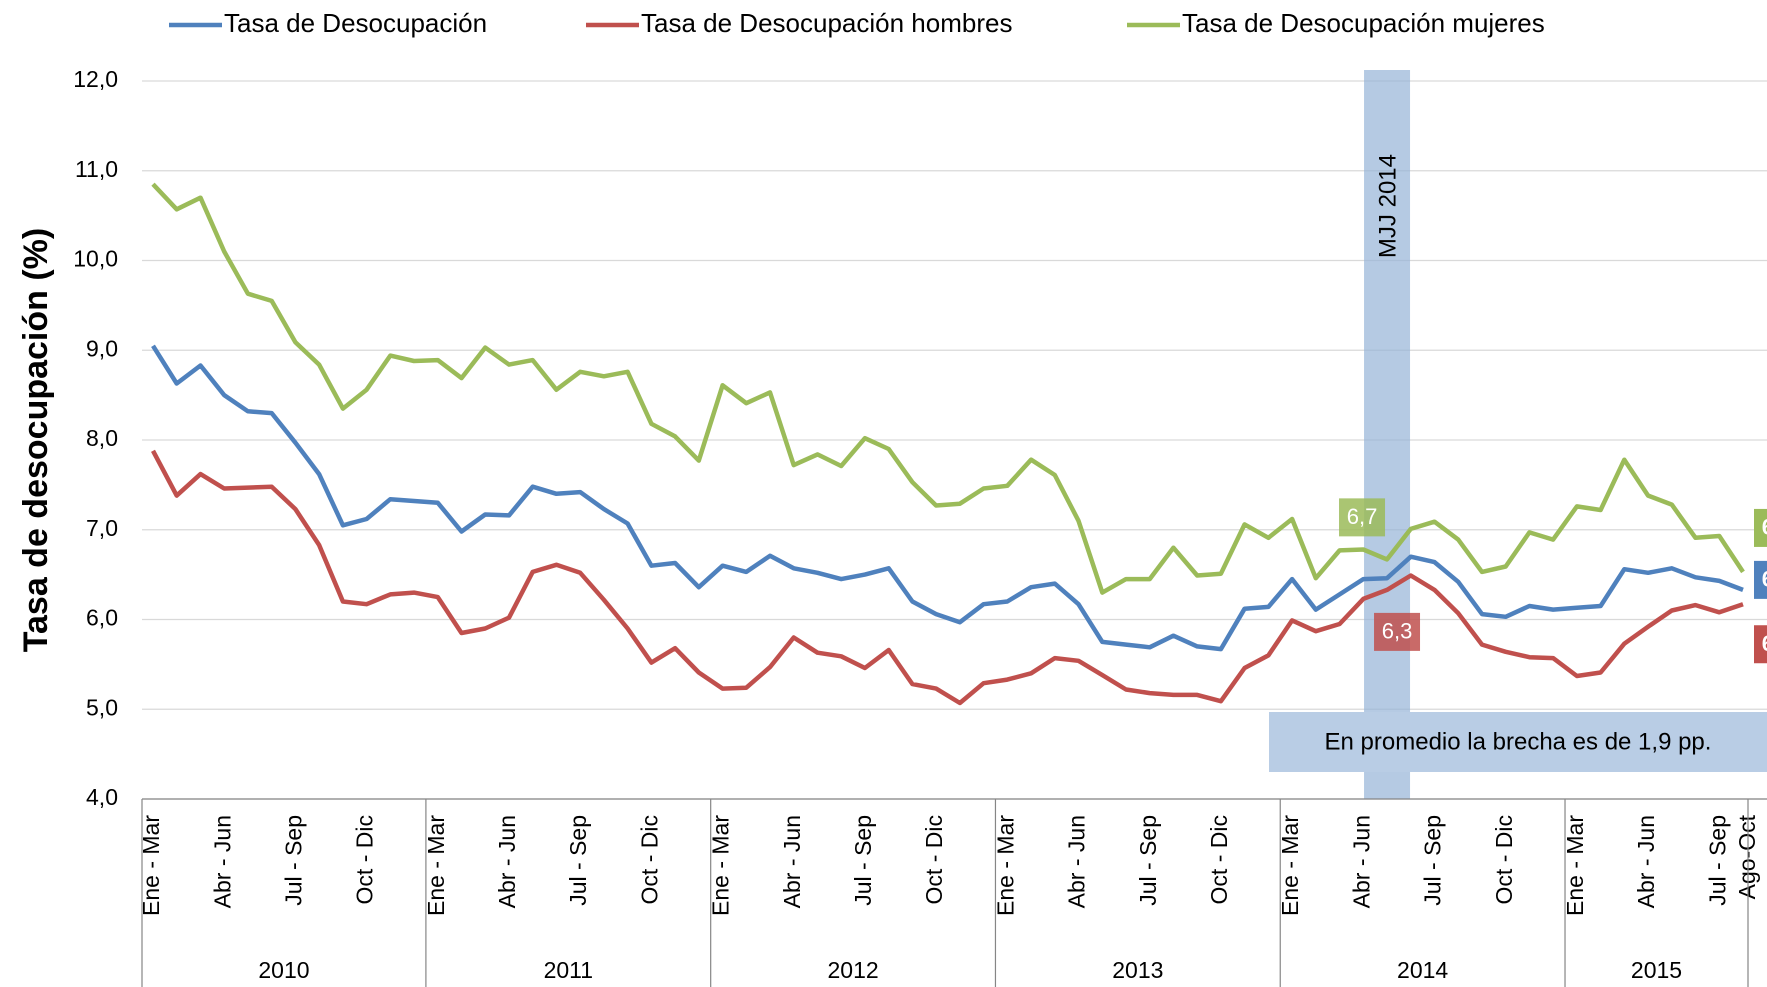 The image size is (1767, 987). I want to click on y-tick-label: 7,0, so click(102, 528).